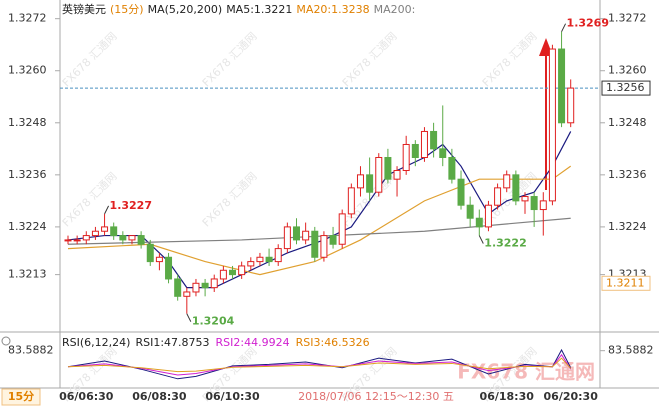 This screenshot has height=406, width=659. I want to click on logo: FX678 汇通网, so click(526, 372).